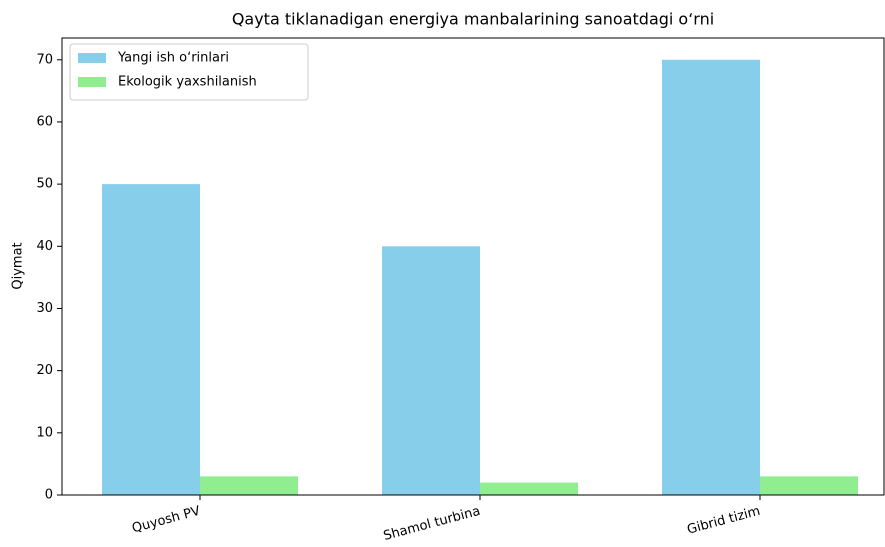  I want to click on y-axis-label: Qiymat, so click(18, 265).